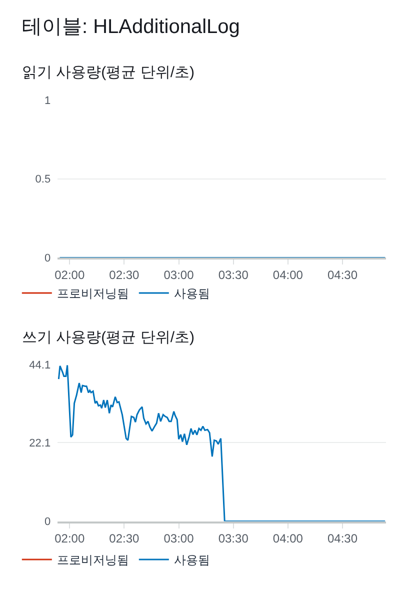 Image resolution: width=411 pixels, height=589 pixels. What do you see at coordinates (108, 72) in the screenshot?
I see `chart-title: 읽기 사용량(평균 단위/초)` at bounding box center [108, 72].